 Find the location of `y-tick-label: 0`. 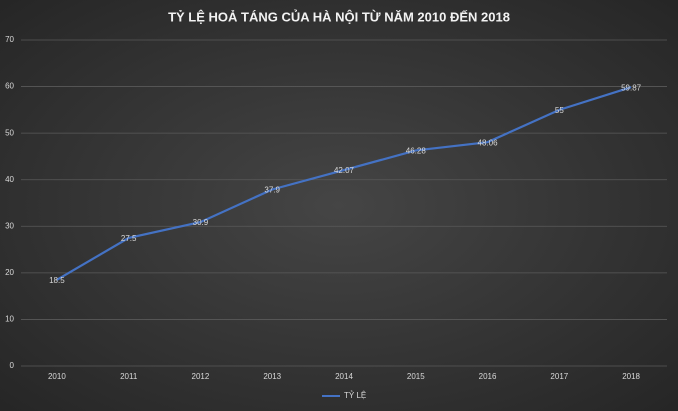

y-tick-label: 0 is located at coordinates (12, 365).